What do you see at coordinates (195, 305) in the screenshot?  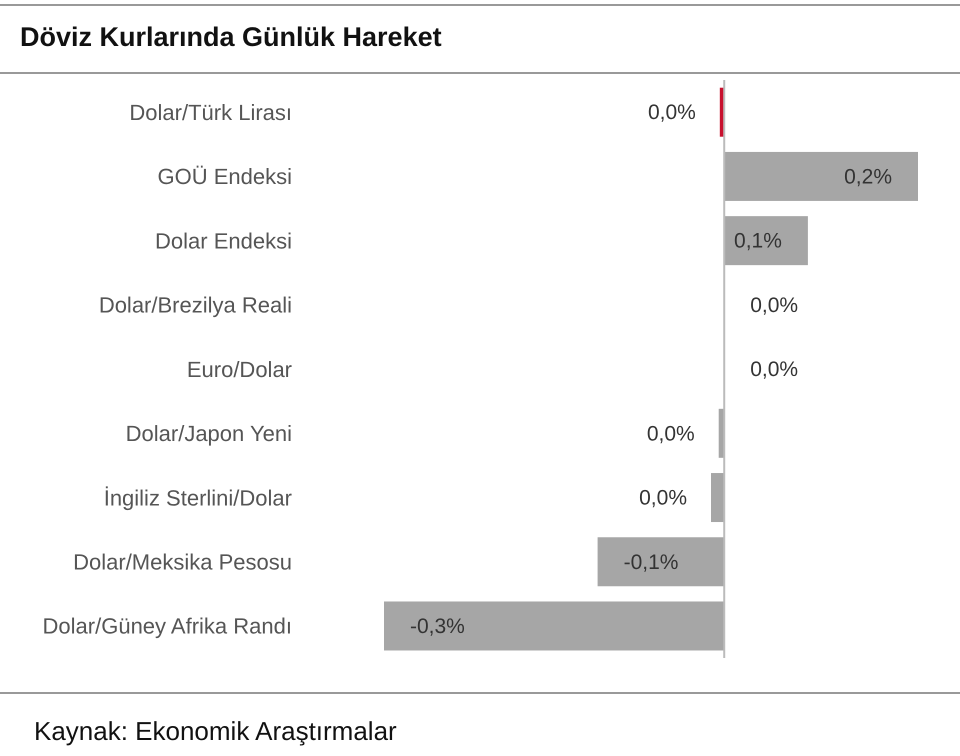 I see `y-tick-label: Dolar/Brezilya Reali` at bounding box center [195, 305].